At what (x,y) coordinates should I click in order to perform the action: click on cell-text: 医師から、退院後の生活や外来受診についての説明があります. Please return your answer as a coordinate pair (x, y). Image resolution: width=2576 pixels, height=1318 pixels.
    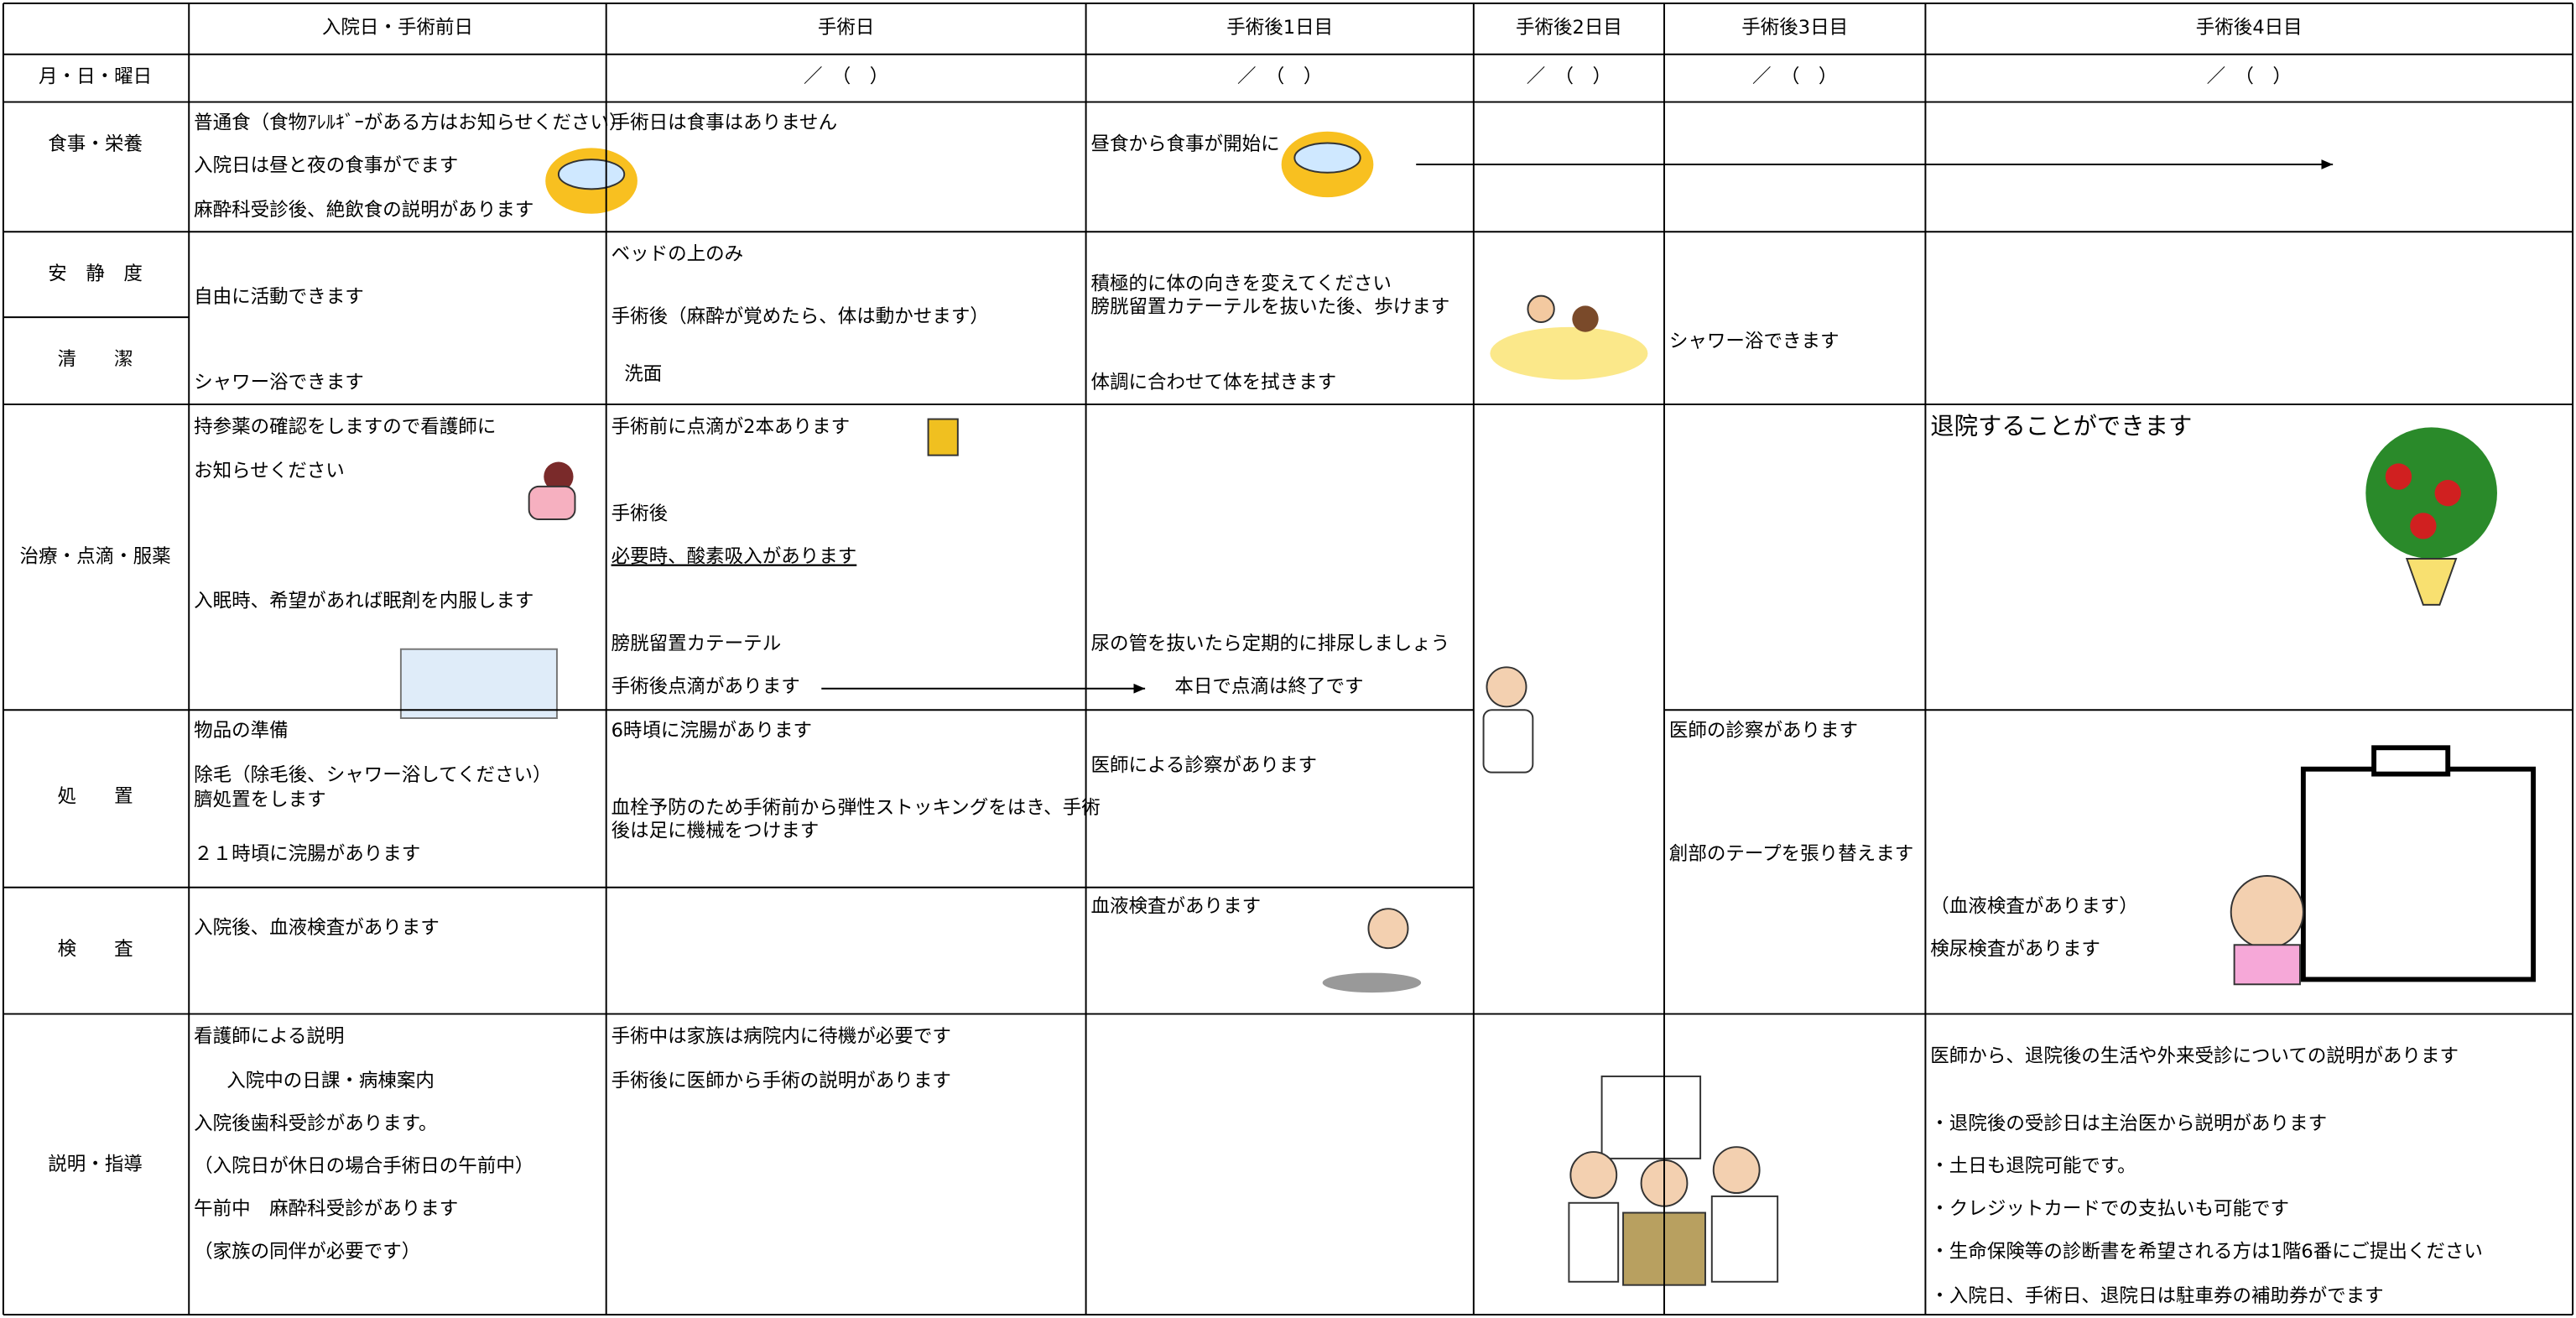
    Looking at the image, I should click on (2194, 1056).